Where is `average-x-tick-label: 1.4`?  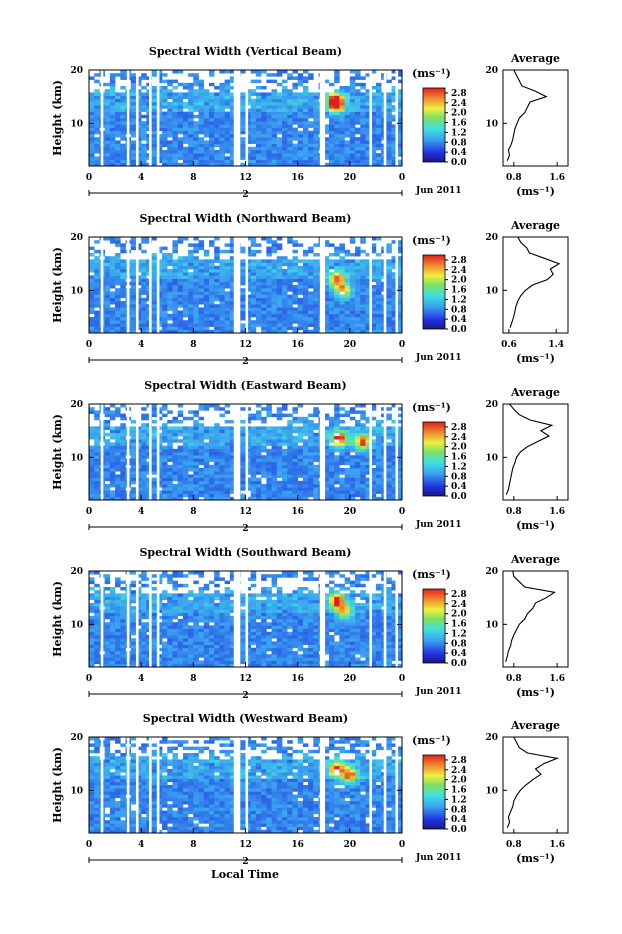 average-x-tick-label: 1.4 is located at coordinates (556, 345).